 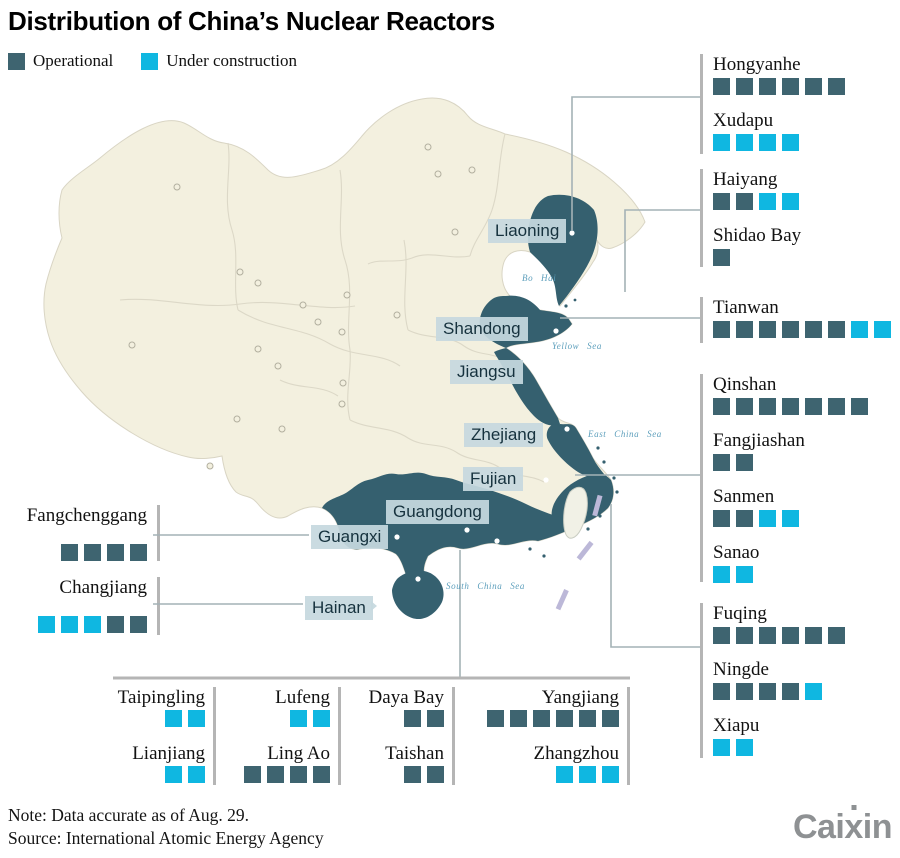 I want to click on caixin-logo-x: x, so click(x=853, y=827).